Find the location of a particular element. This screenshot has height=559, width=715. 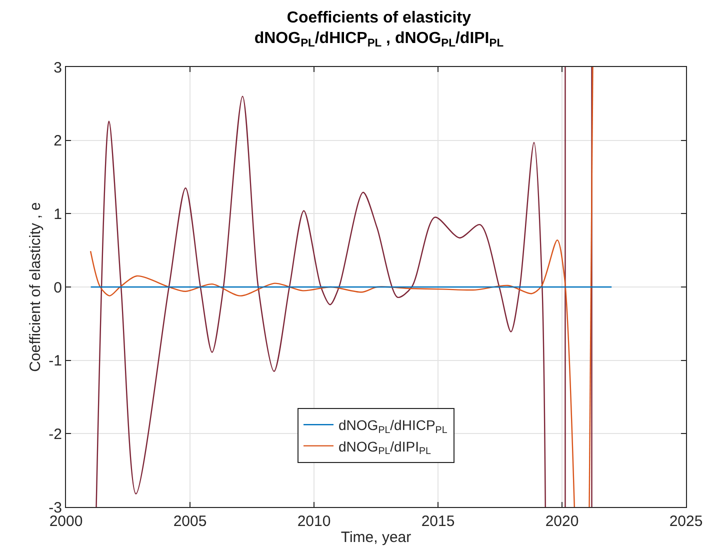

legend-label: dNOG$_{PL}$/dIPI$_{PL}$ is located at coordinates (385, 448).